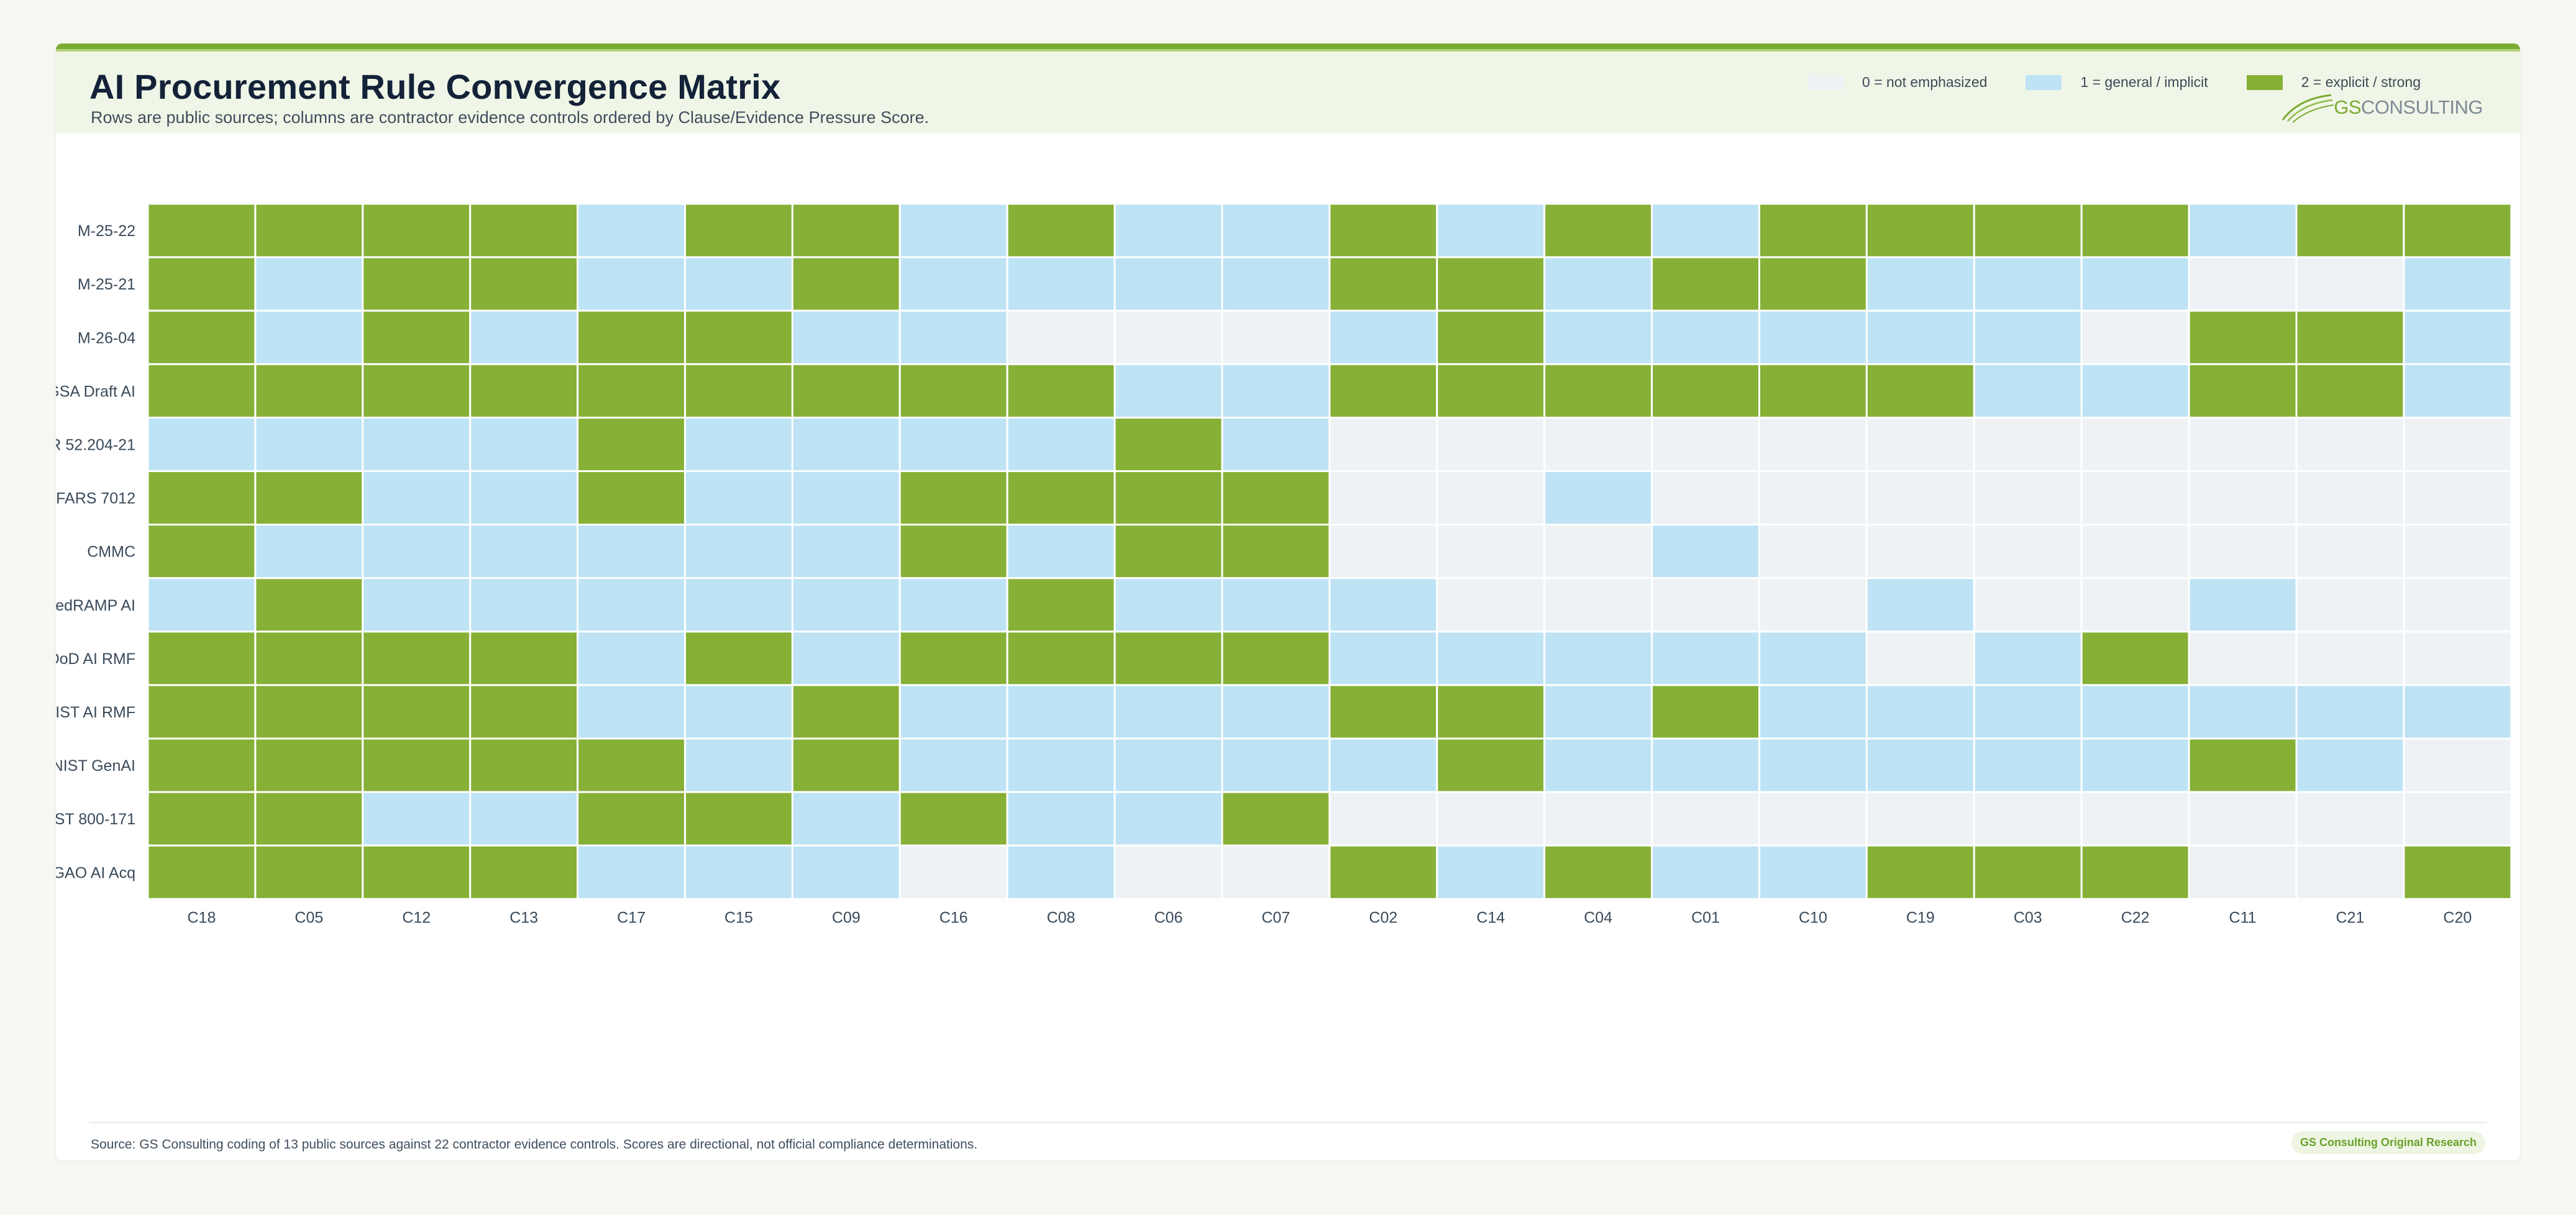 This screenshot has height=1215, width=2576. What do you see at coordinates (1598, 444) in the screenshot?
I see `heatmap-cell-far-52-204-21-c04` at bounding box center [1598, 444].